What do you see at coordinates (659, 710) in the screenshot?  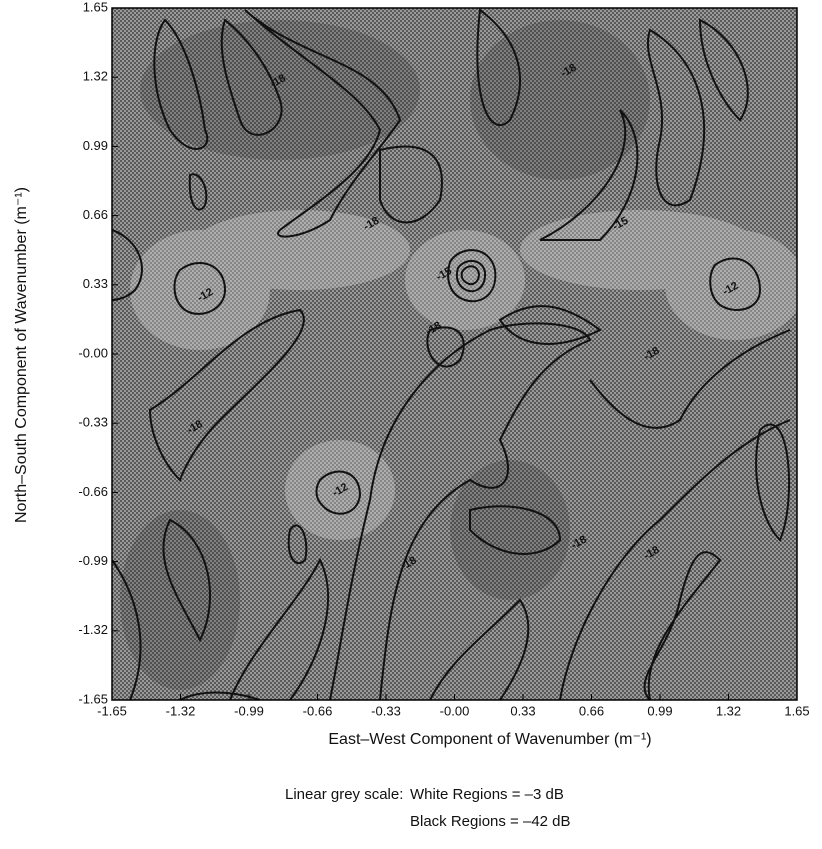 I see `x-tick-label: 0.99` at bounding box center [659, 710].